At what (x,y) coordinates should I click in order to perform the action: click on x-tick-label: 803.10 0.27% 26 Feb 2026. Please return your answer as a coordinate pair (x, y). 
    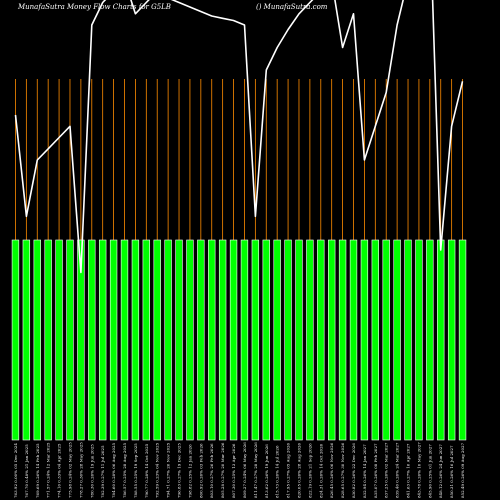
    Looking at the image, I should click on (211, 470).